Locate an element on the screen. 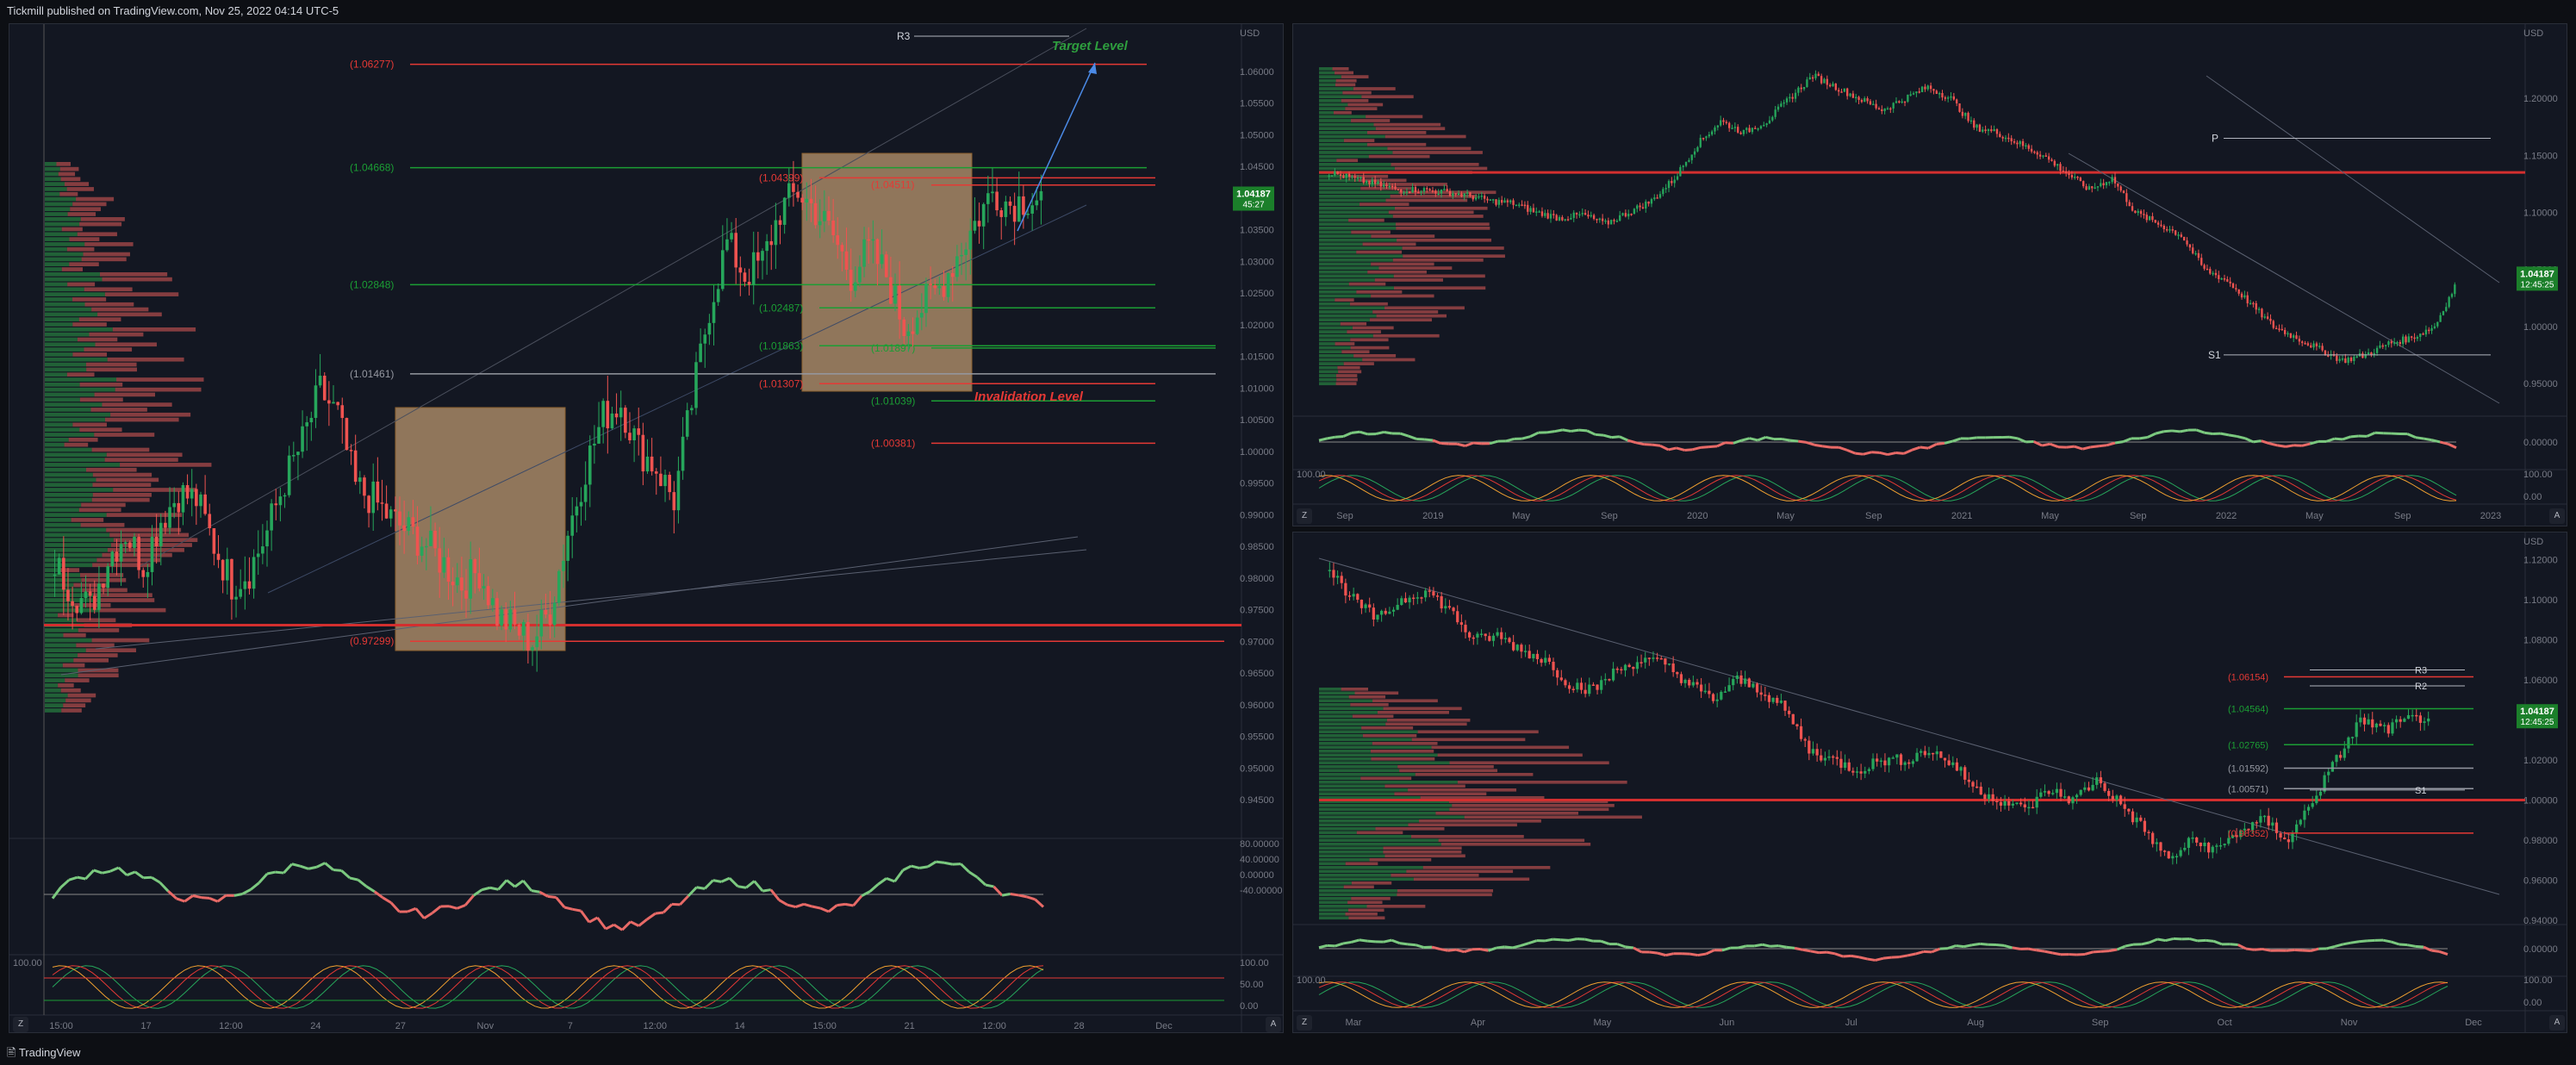  rt-time-tick: 2020 is located at coordinates (1698, 516).